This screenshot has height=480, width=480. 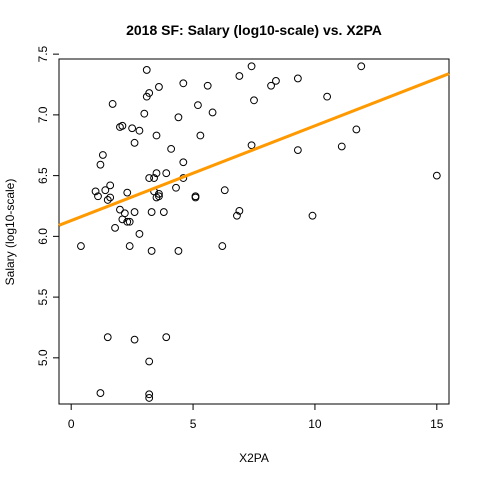 I want to click on y-axis-label: Salary (log10-scale), so click(x=10, y=232).